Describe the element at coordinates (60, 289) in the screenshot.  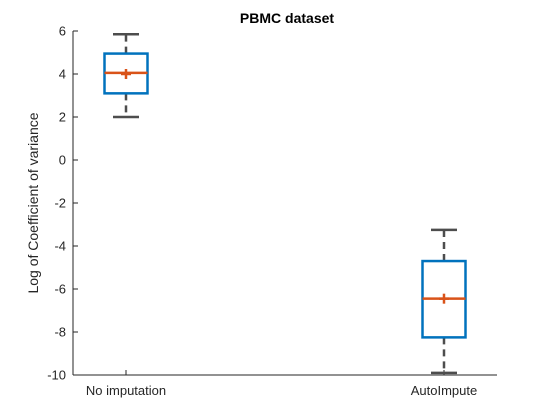
I see `y-tick-label: -6` at that location.